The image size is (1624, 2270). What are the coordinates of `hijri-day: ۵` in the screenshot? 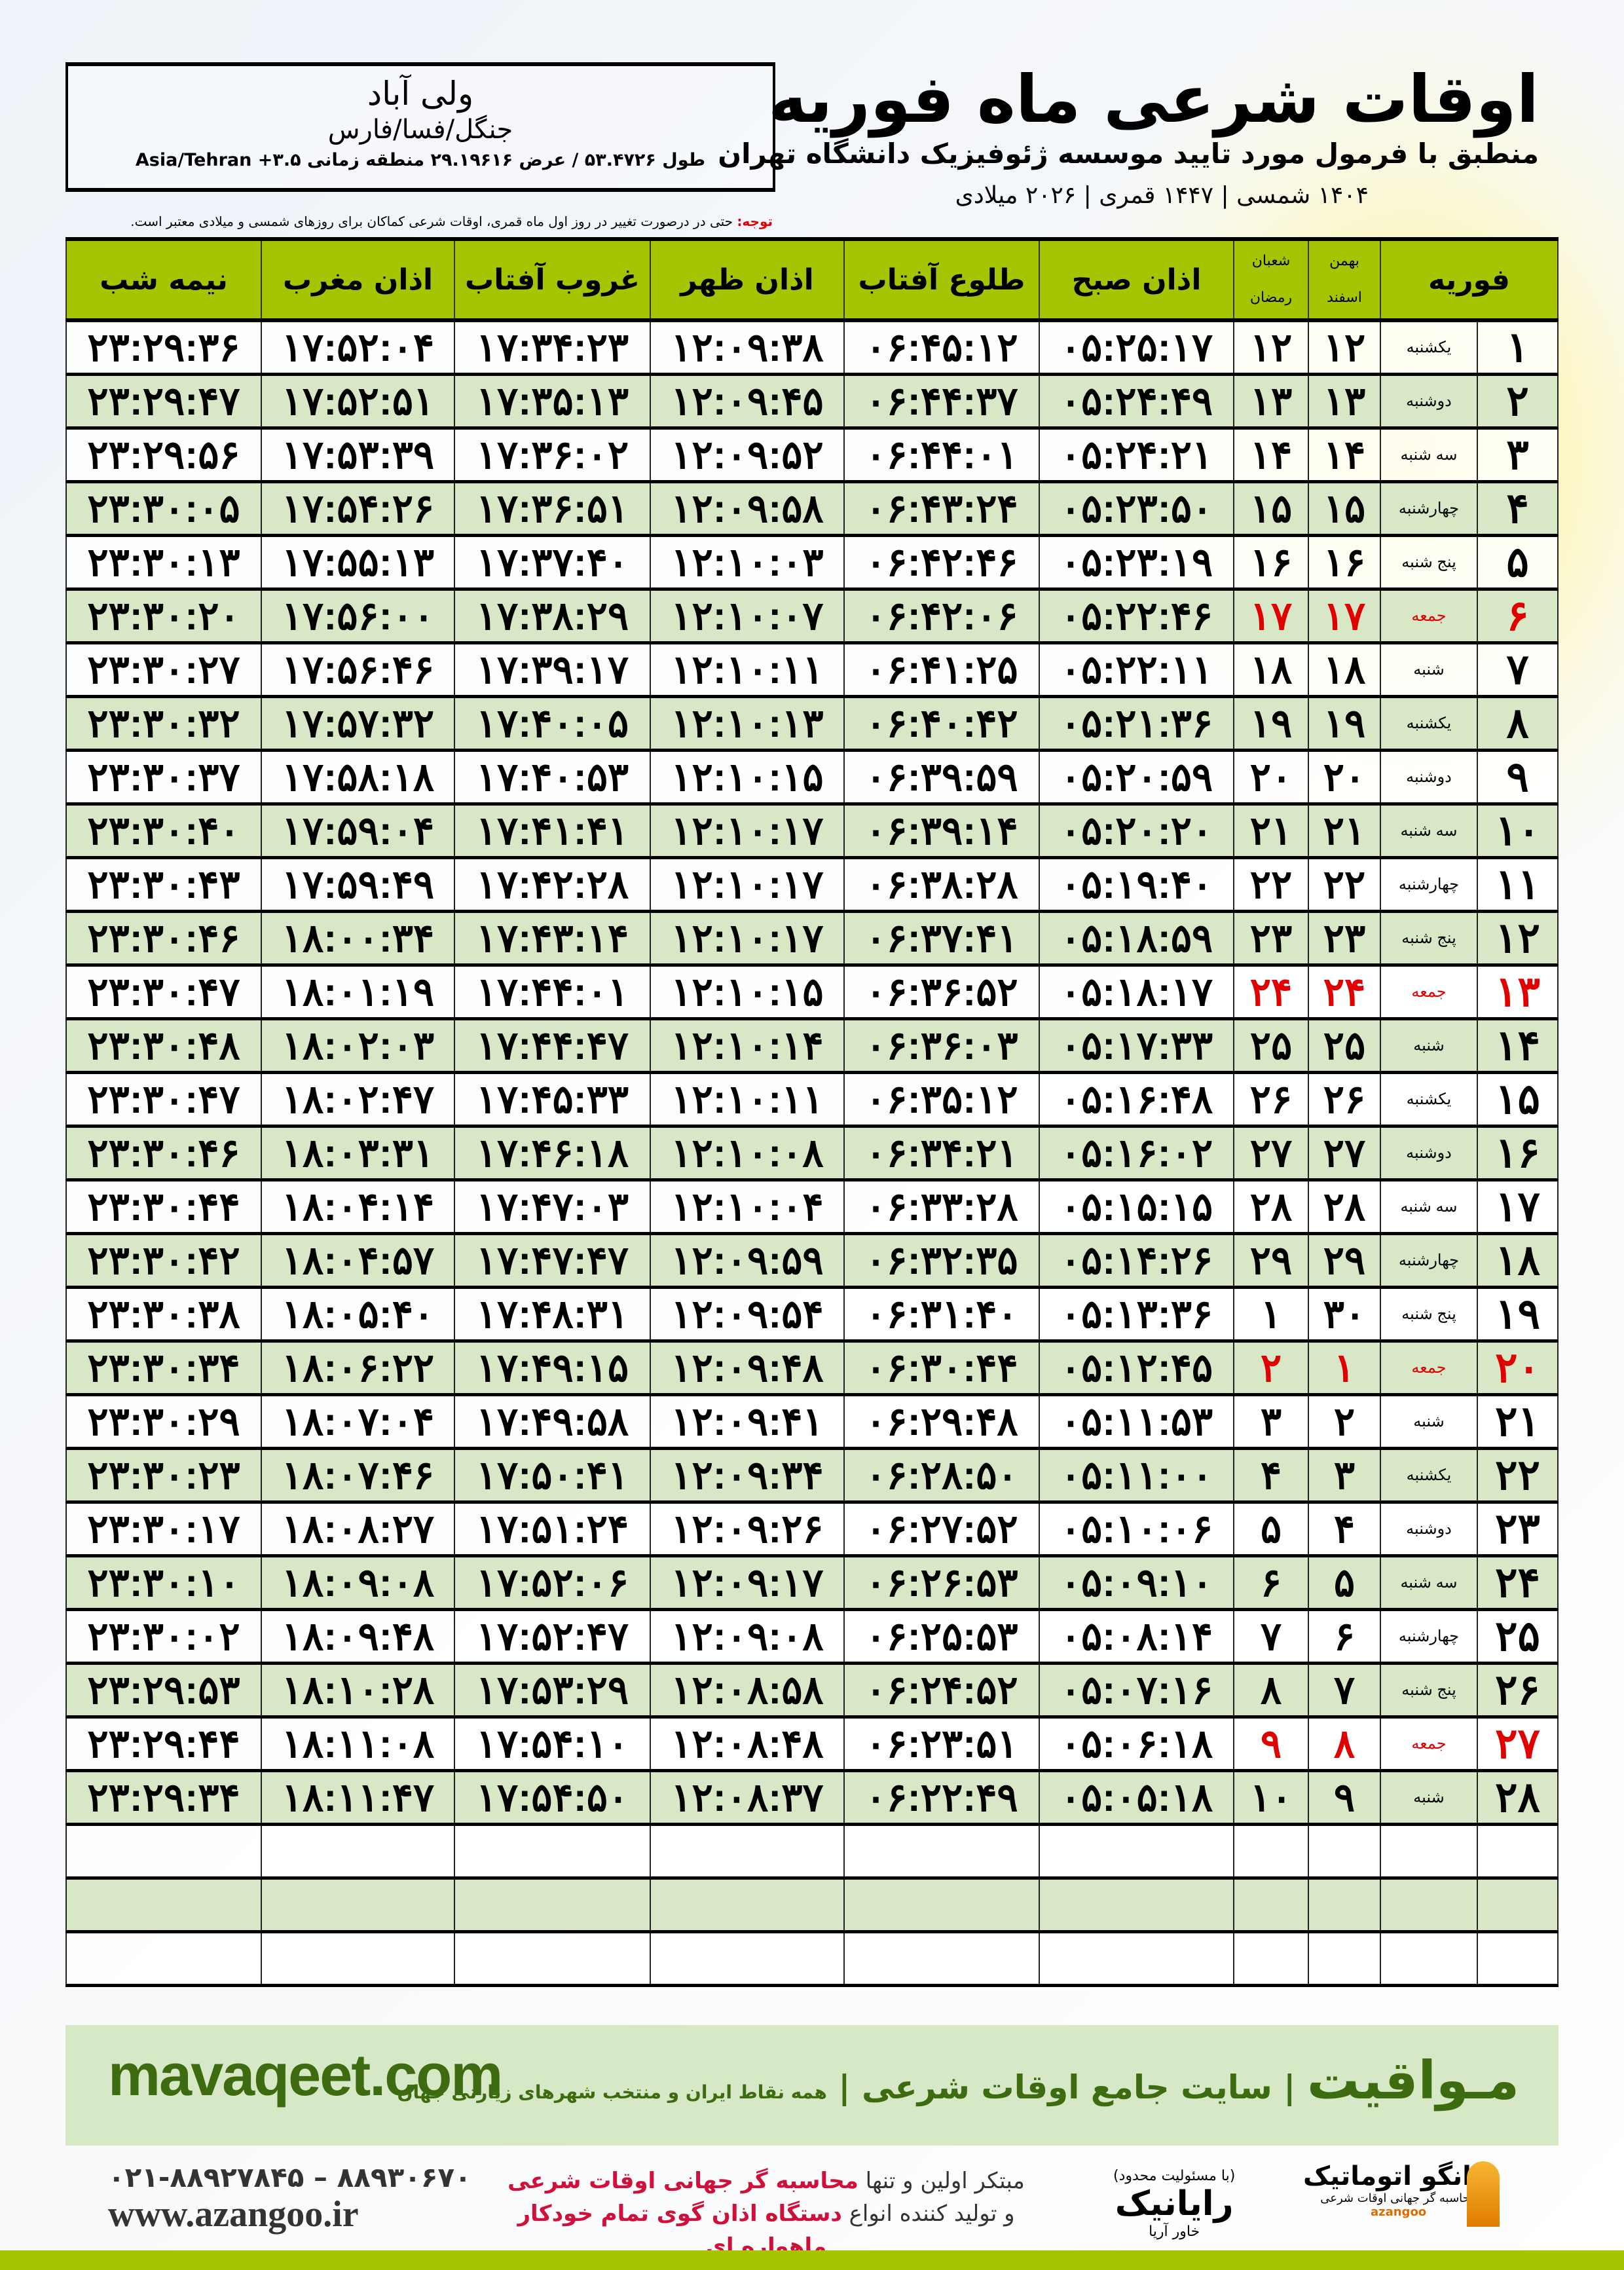 It's located at (1271, 1529).